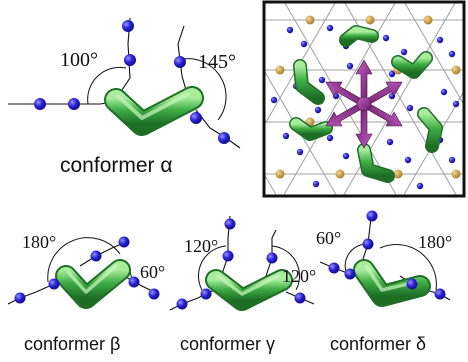  What do you see at coordinates (132, 82) in the screenshot?
I see `alpha-atoms` at bounding box center [132, 82].